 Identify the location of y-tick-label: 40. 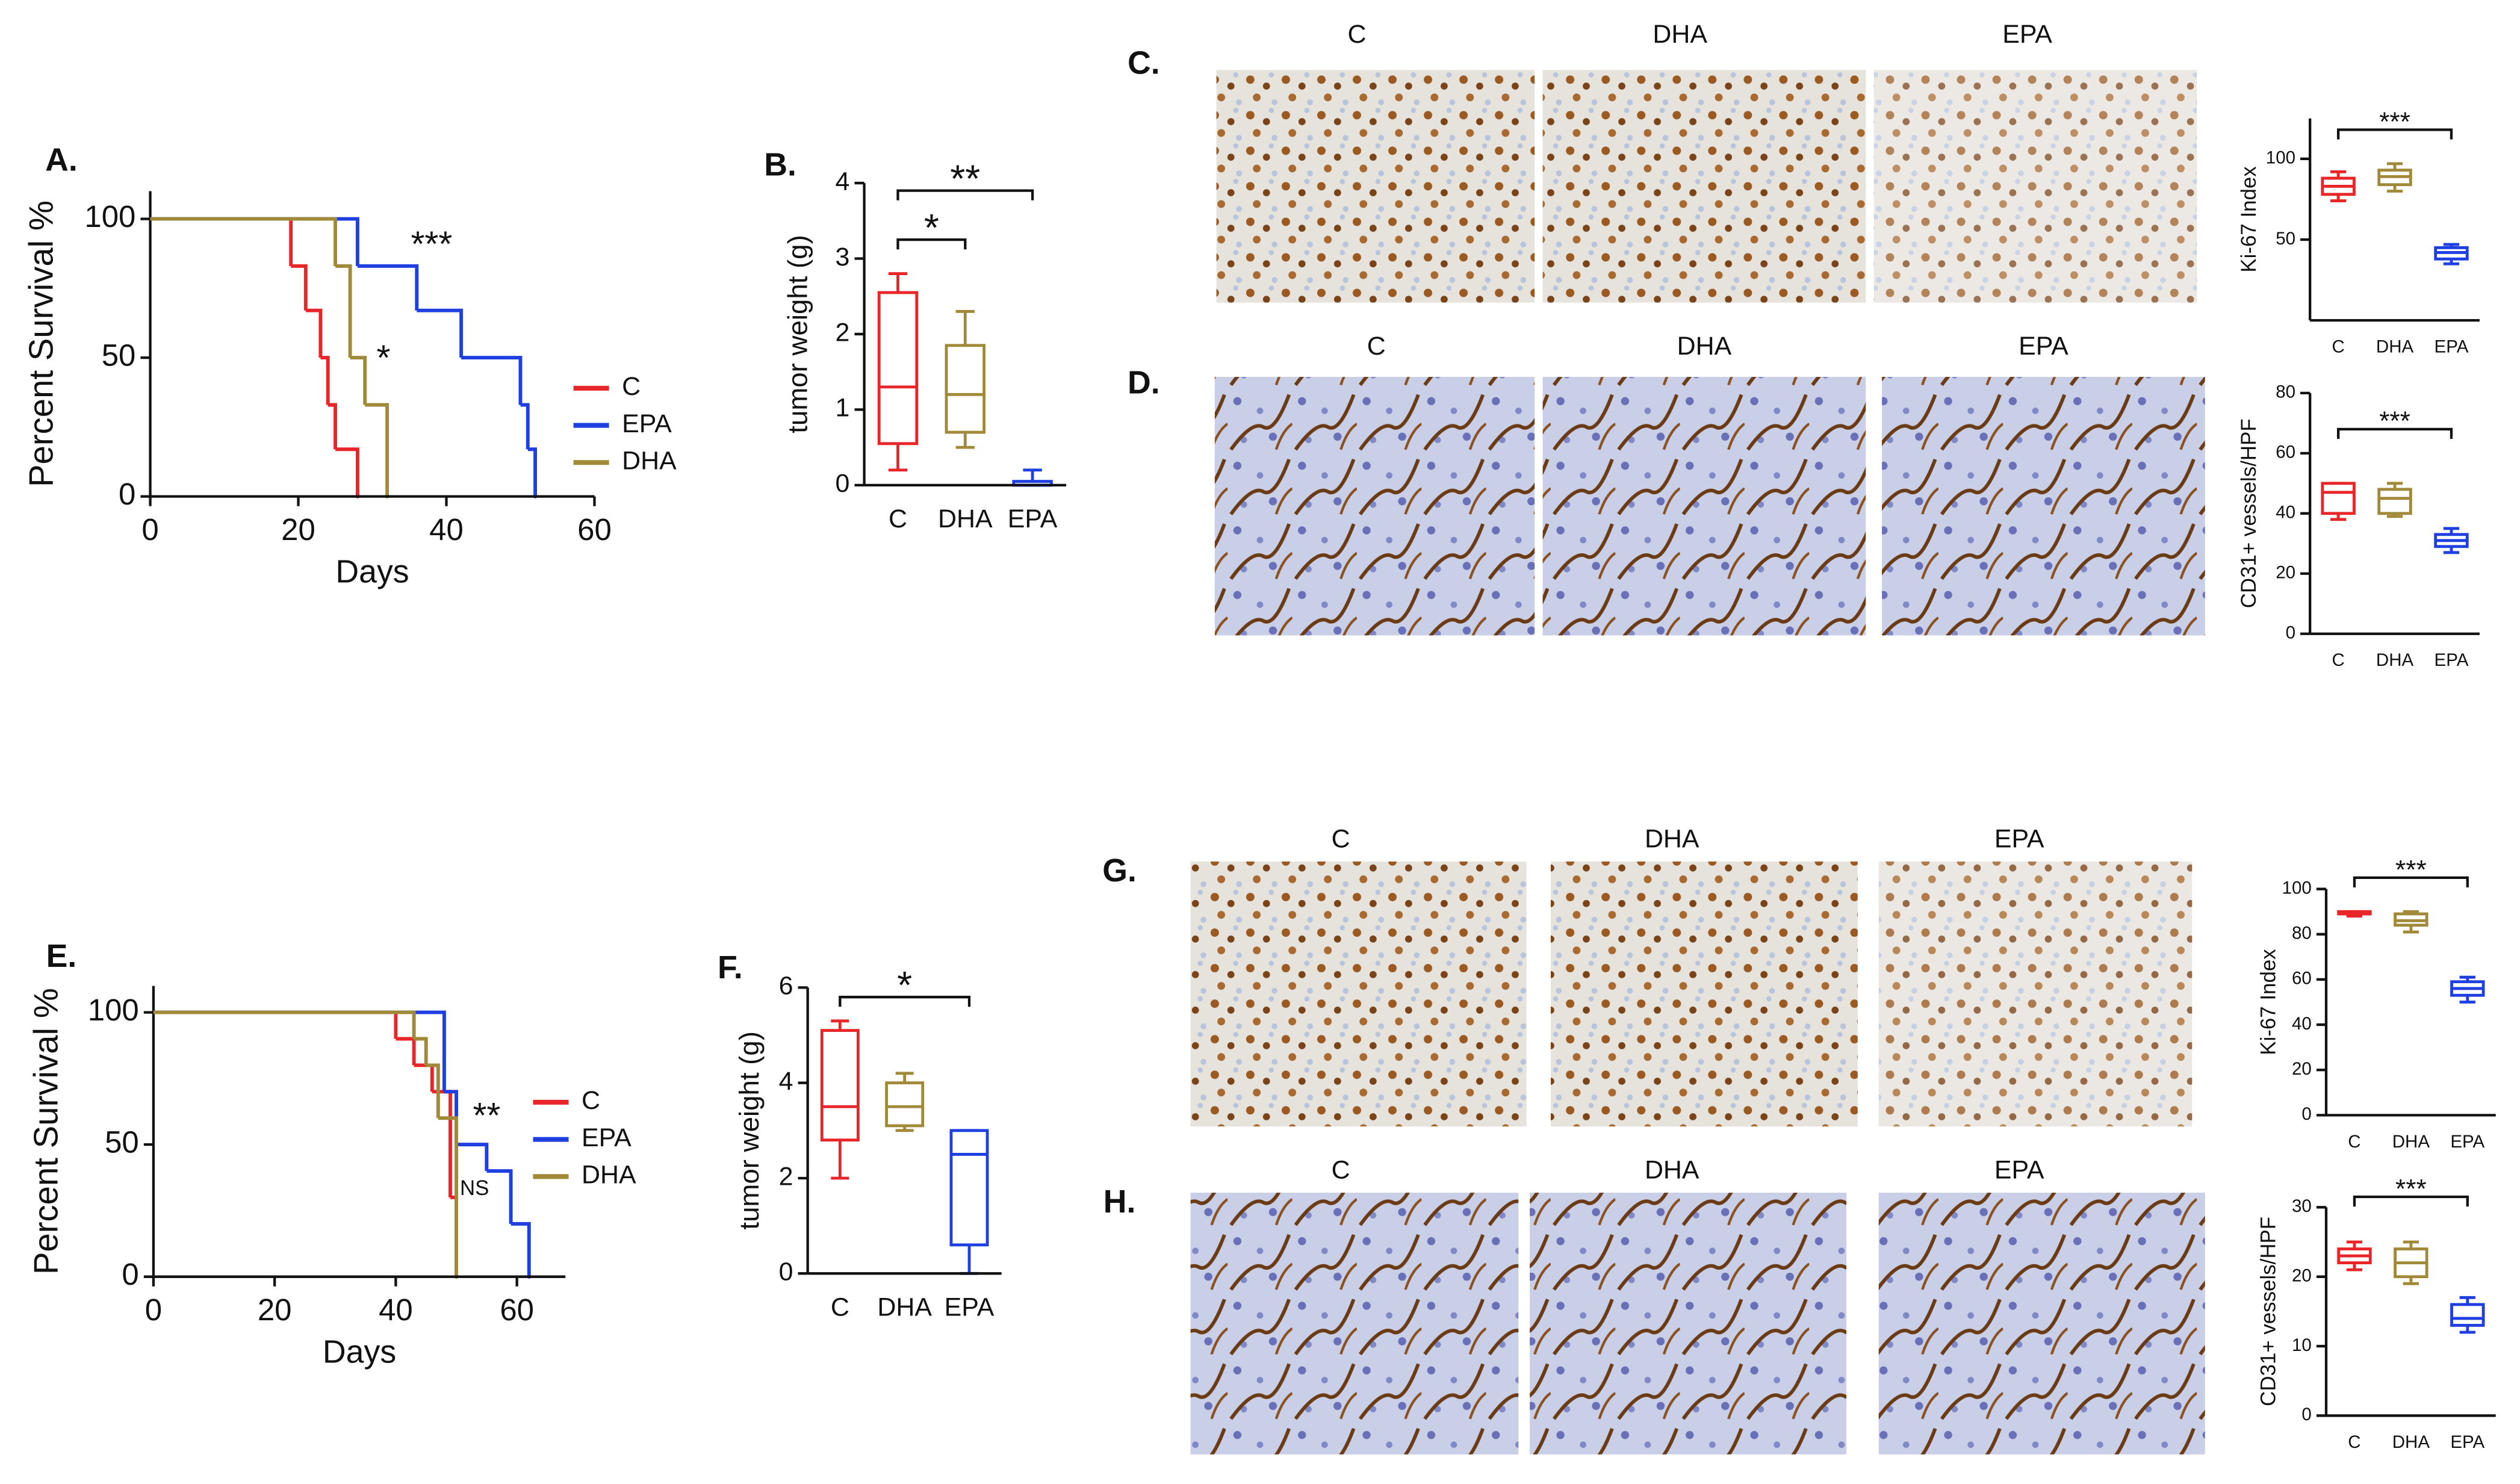
(2285, 513).